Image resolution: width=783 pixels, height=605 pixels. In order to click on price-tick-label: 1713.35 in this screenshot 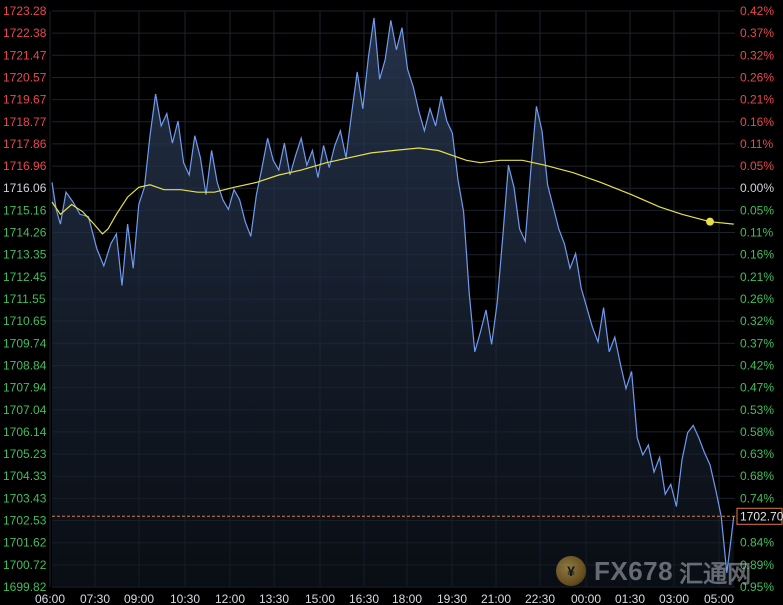, I will do `click(25, 255)`.